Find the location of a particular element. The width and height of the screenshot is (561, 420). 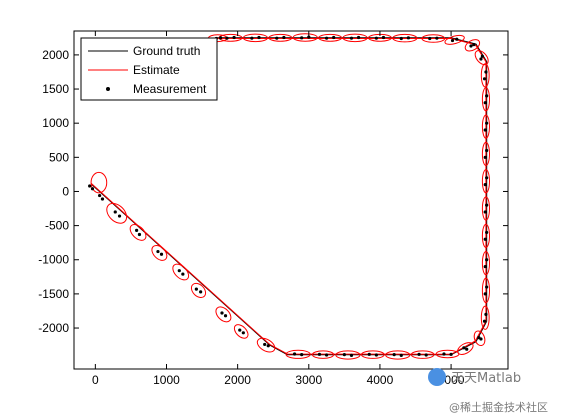

x-tick-label-0: 0 is located at coordinates (95, 380).